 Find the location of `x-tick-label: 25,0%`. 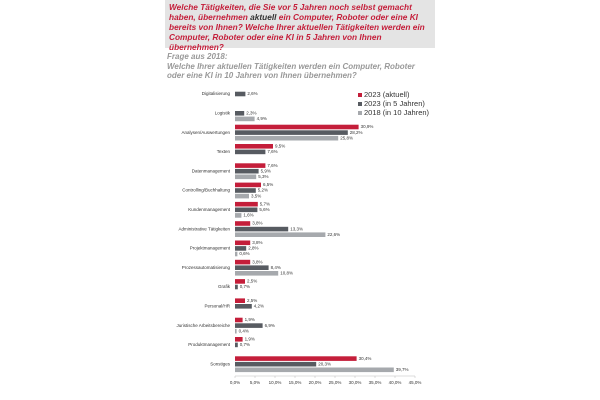

x-tick-label: 25,0% is located at coordinates (335, 382).